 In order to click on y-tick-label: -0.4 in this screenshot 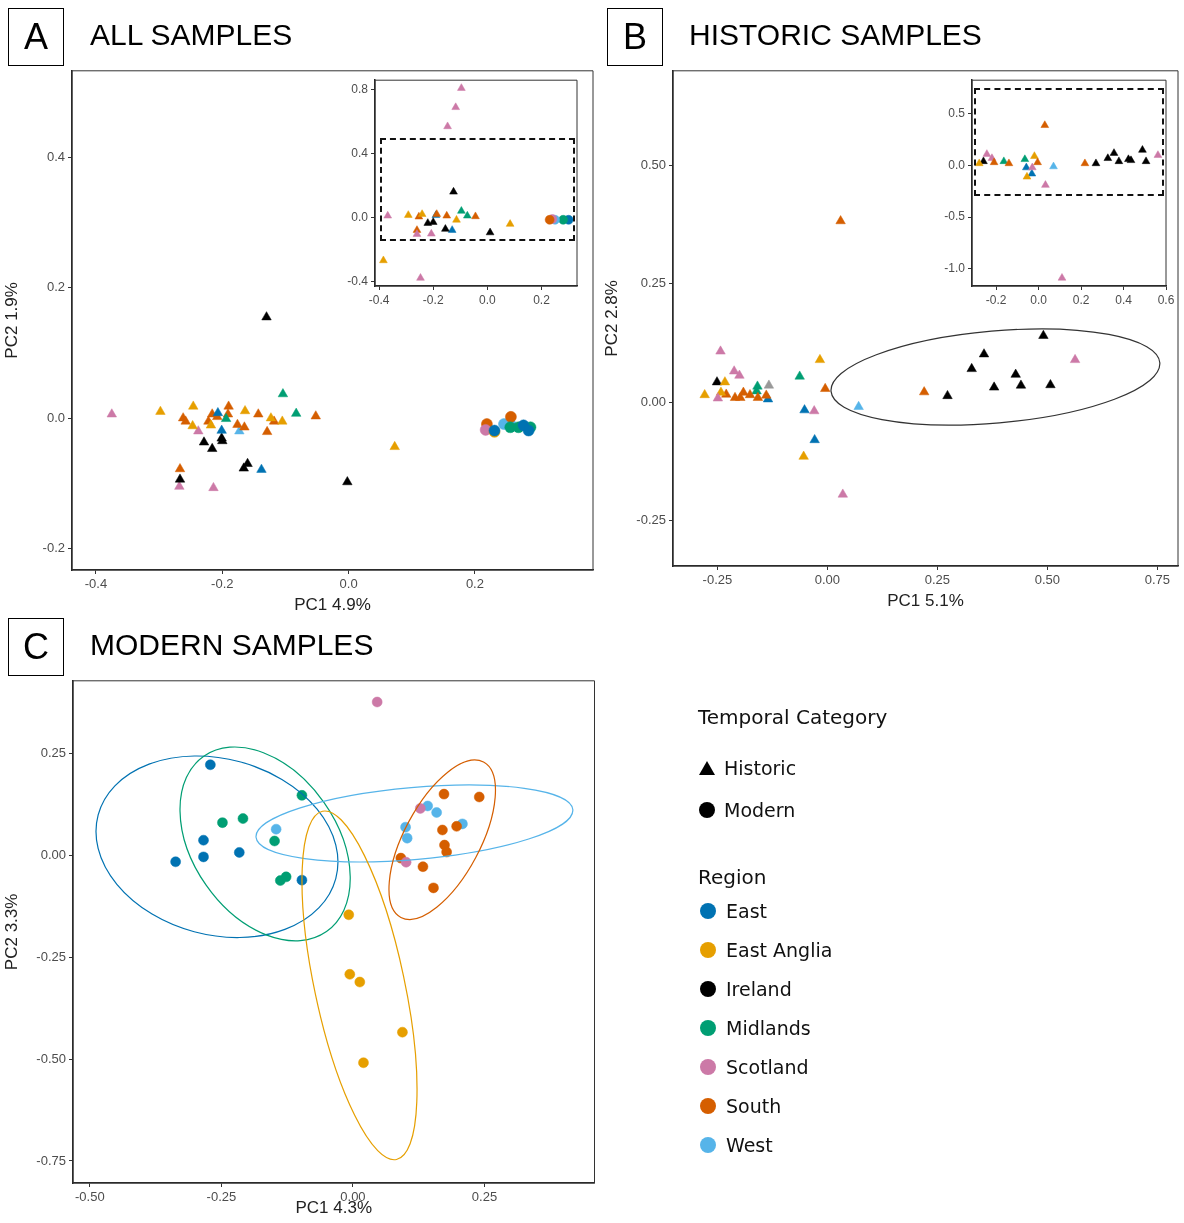, I will do `click(358, 280)`.